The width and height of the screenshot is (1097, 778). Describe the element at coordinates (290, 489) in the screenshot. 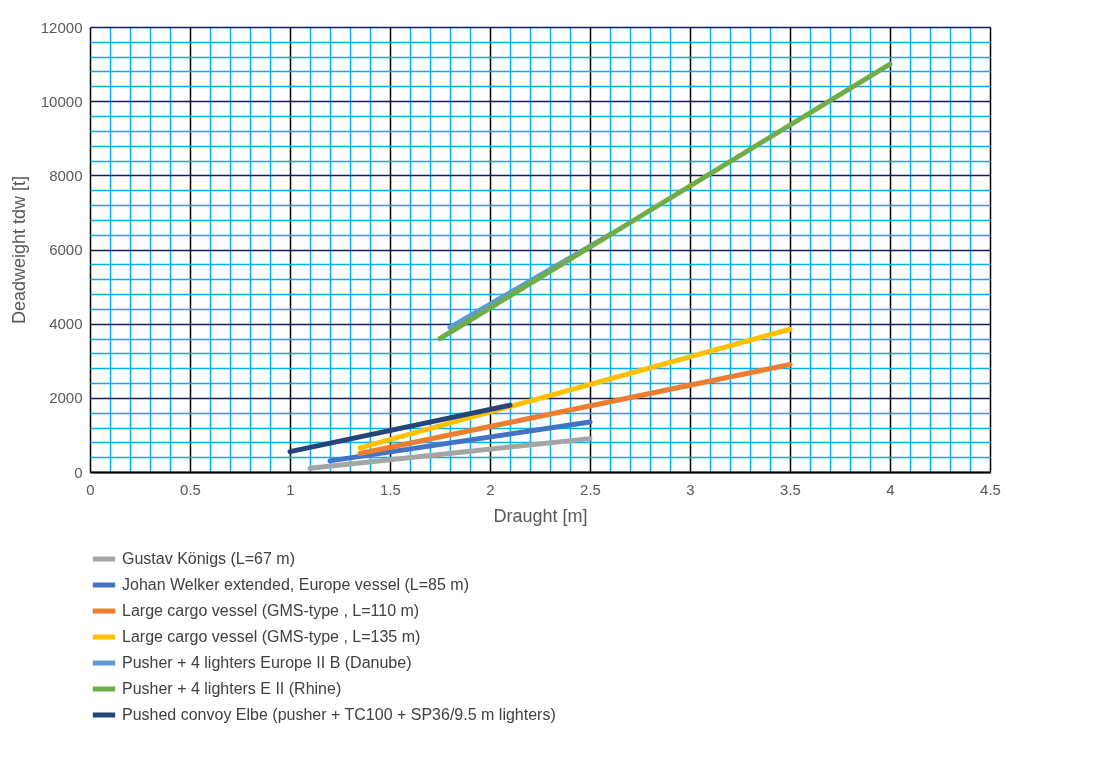

I see `x-tick-label: 1` at that location.